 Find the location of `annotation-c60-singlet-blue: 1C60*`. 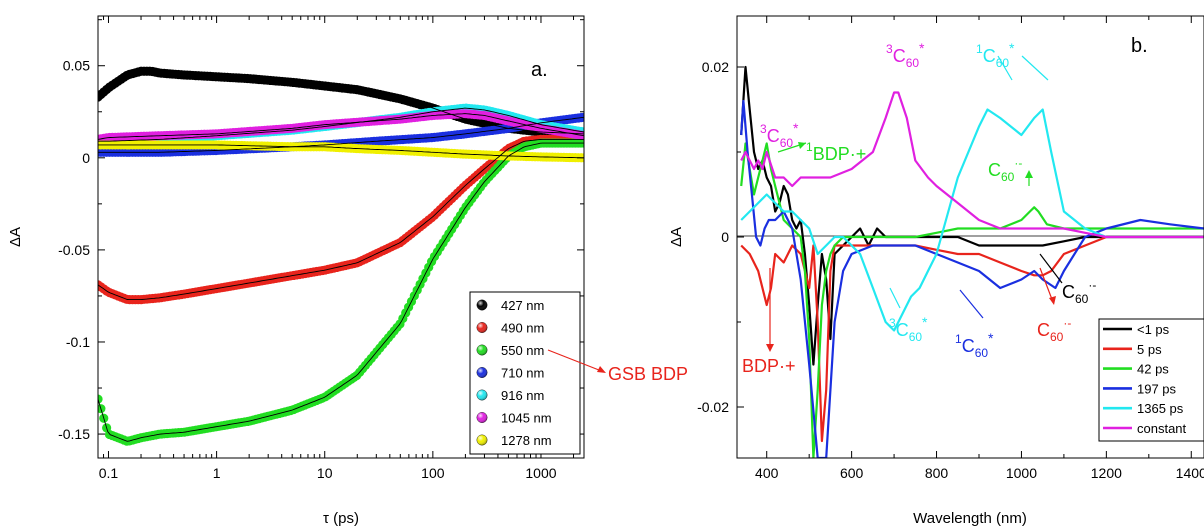

annotation-c60-singlet-blue: 1C60* is located at coordinates (974, 345).